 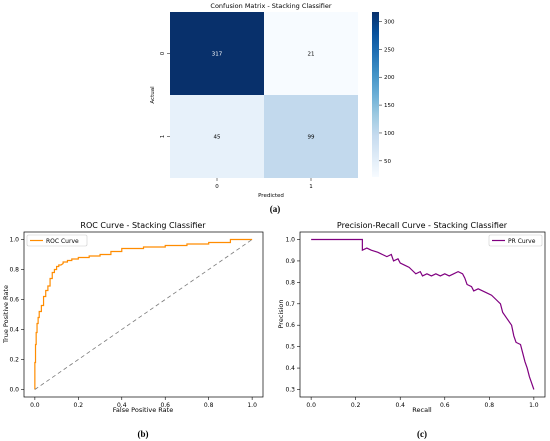 What do you see at coordinates (389, 22) in the screenshot?
I see `cm-colorbar-tick-label: 300` at bounding box center [389, 22].